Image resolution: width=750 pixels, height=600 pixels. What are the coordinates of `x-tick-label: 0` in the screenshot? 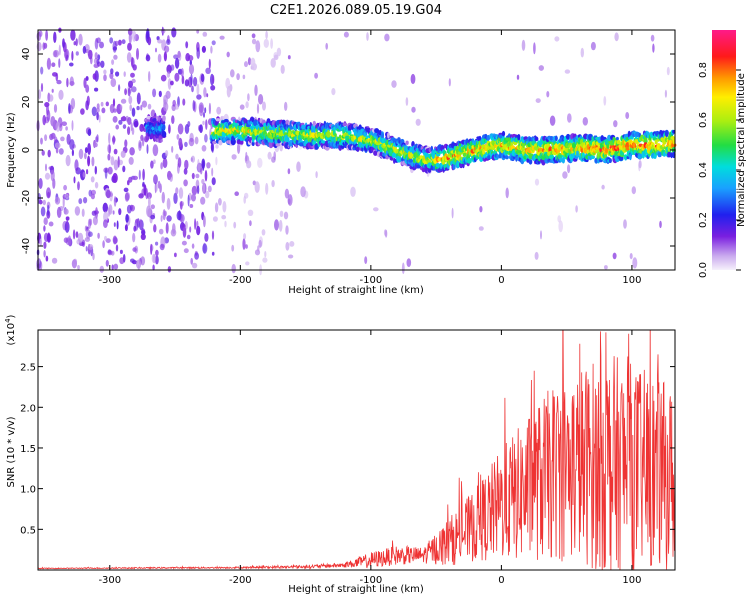 It's located at (501, 280).